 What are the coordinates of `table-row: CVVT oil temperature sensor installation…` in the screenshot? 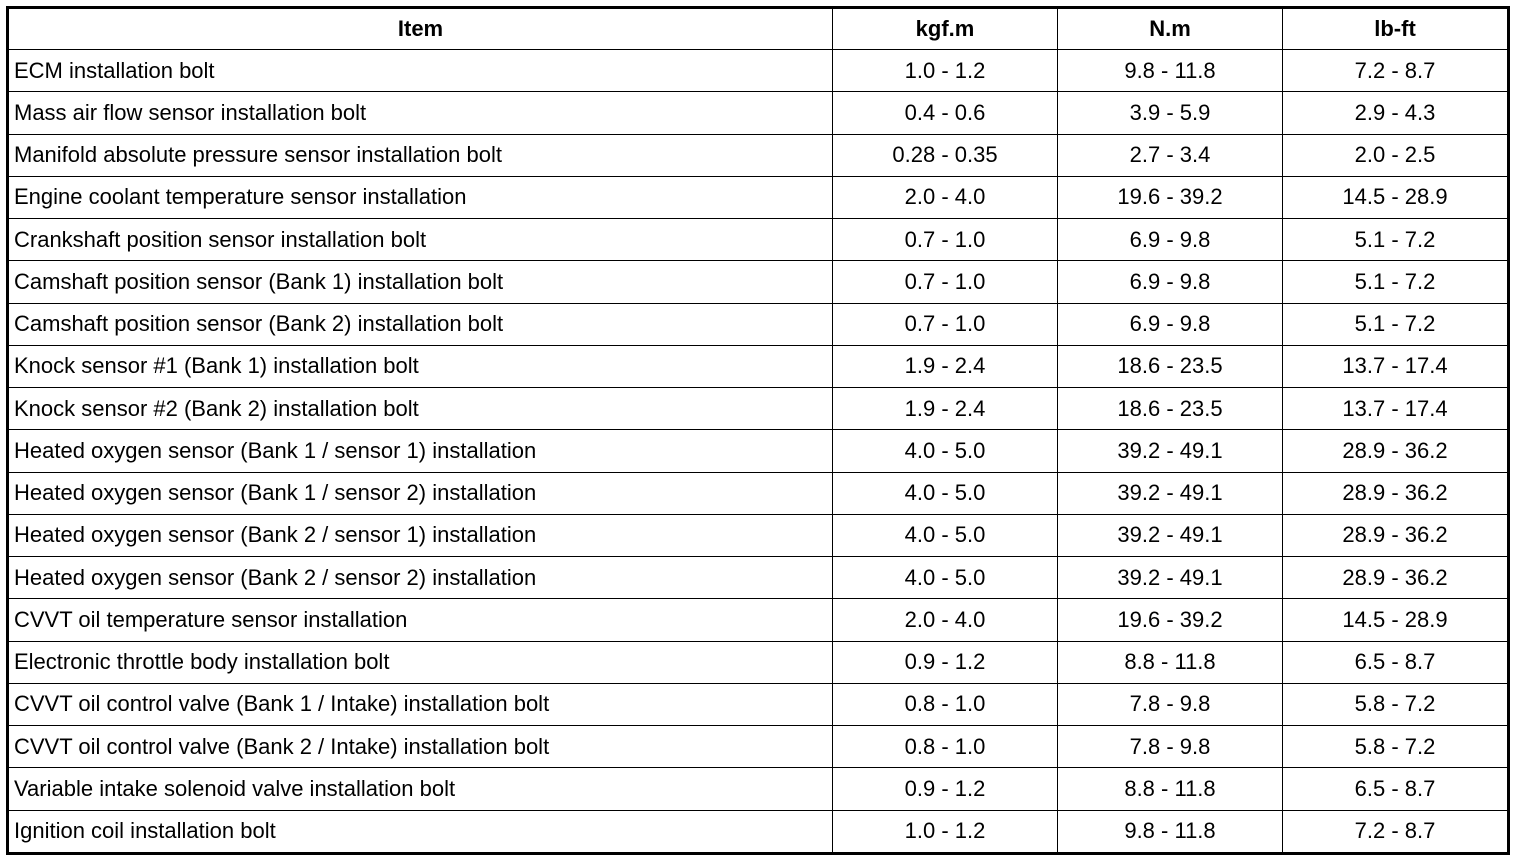 It's located at (758, 620).